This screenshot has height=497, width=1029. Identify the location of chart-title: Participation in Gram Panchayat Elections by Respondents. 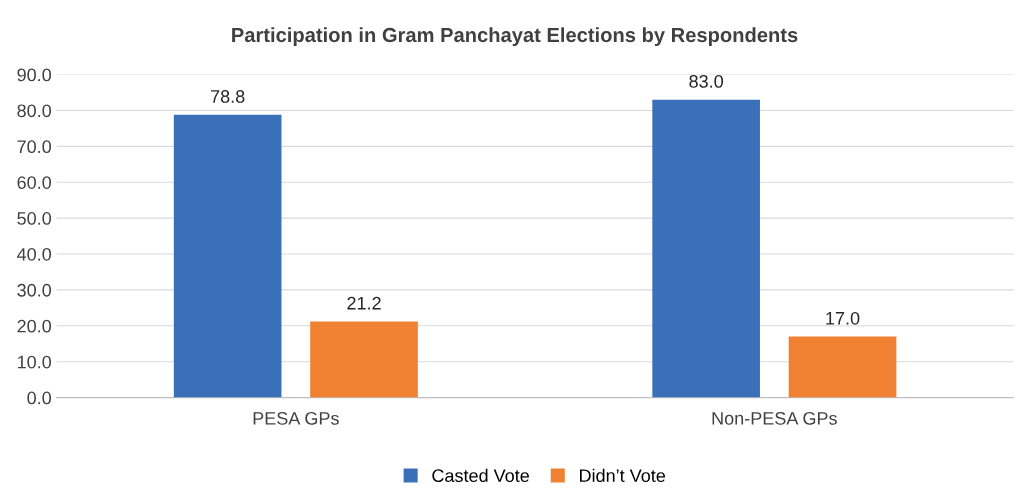
(515, 37).